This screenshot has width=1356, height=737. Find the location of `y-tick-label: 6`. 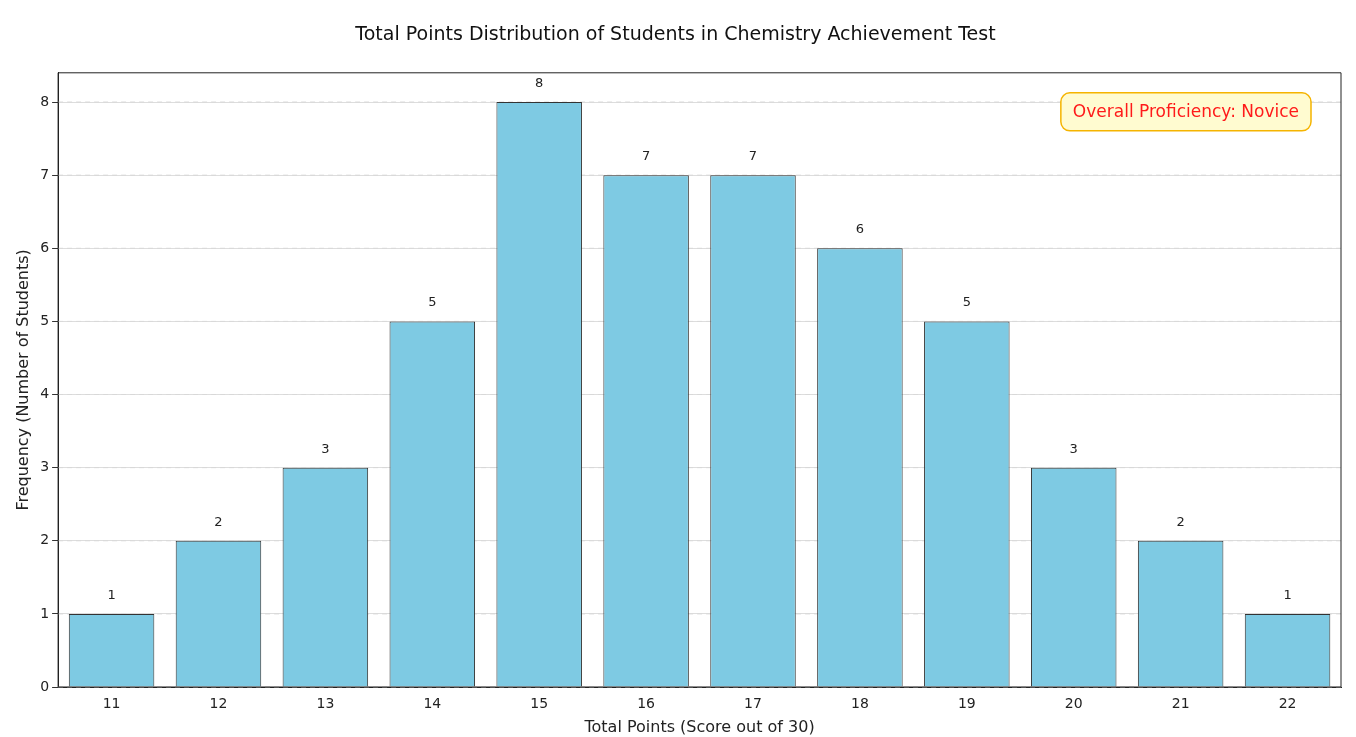

y-tick-label: 6 is located at coordinates (45, 246).